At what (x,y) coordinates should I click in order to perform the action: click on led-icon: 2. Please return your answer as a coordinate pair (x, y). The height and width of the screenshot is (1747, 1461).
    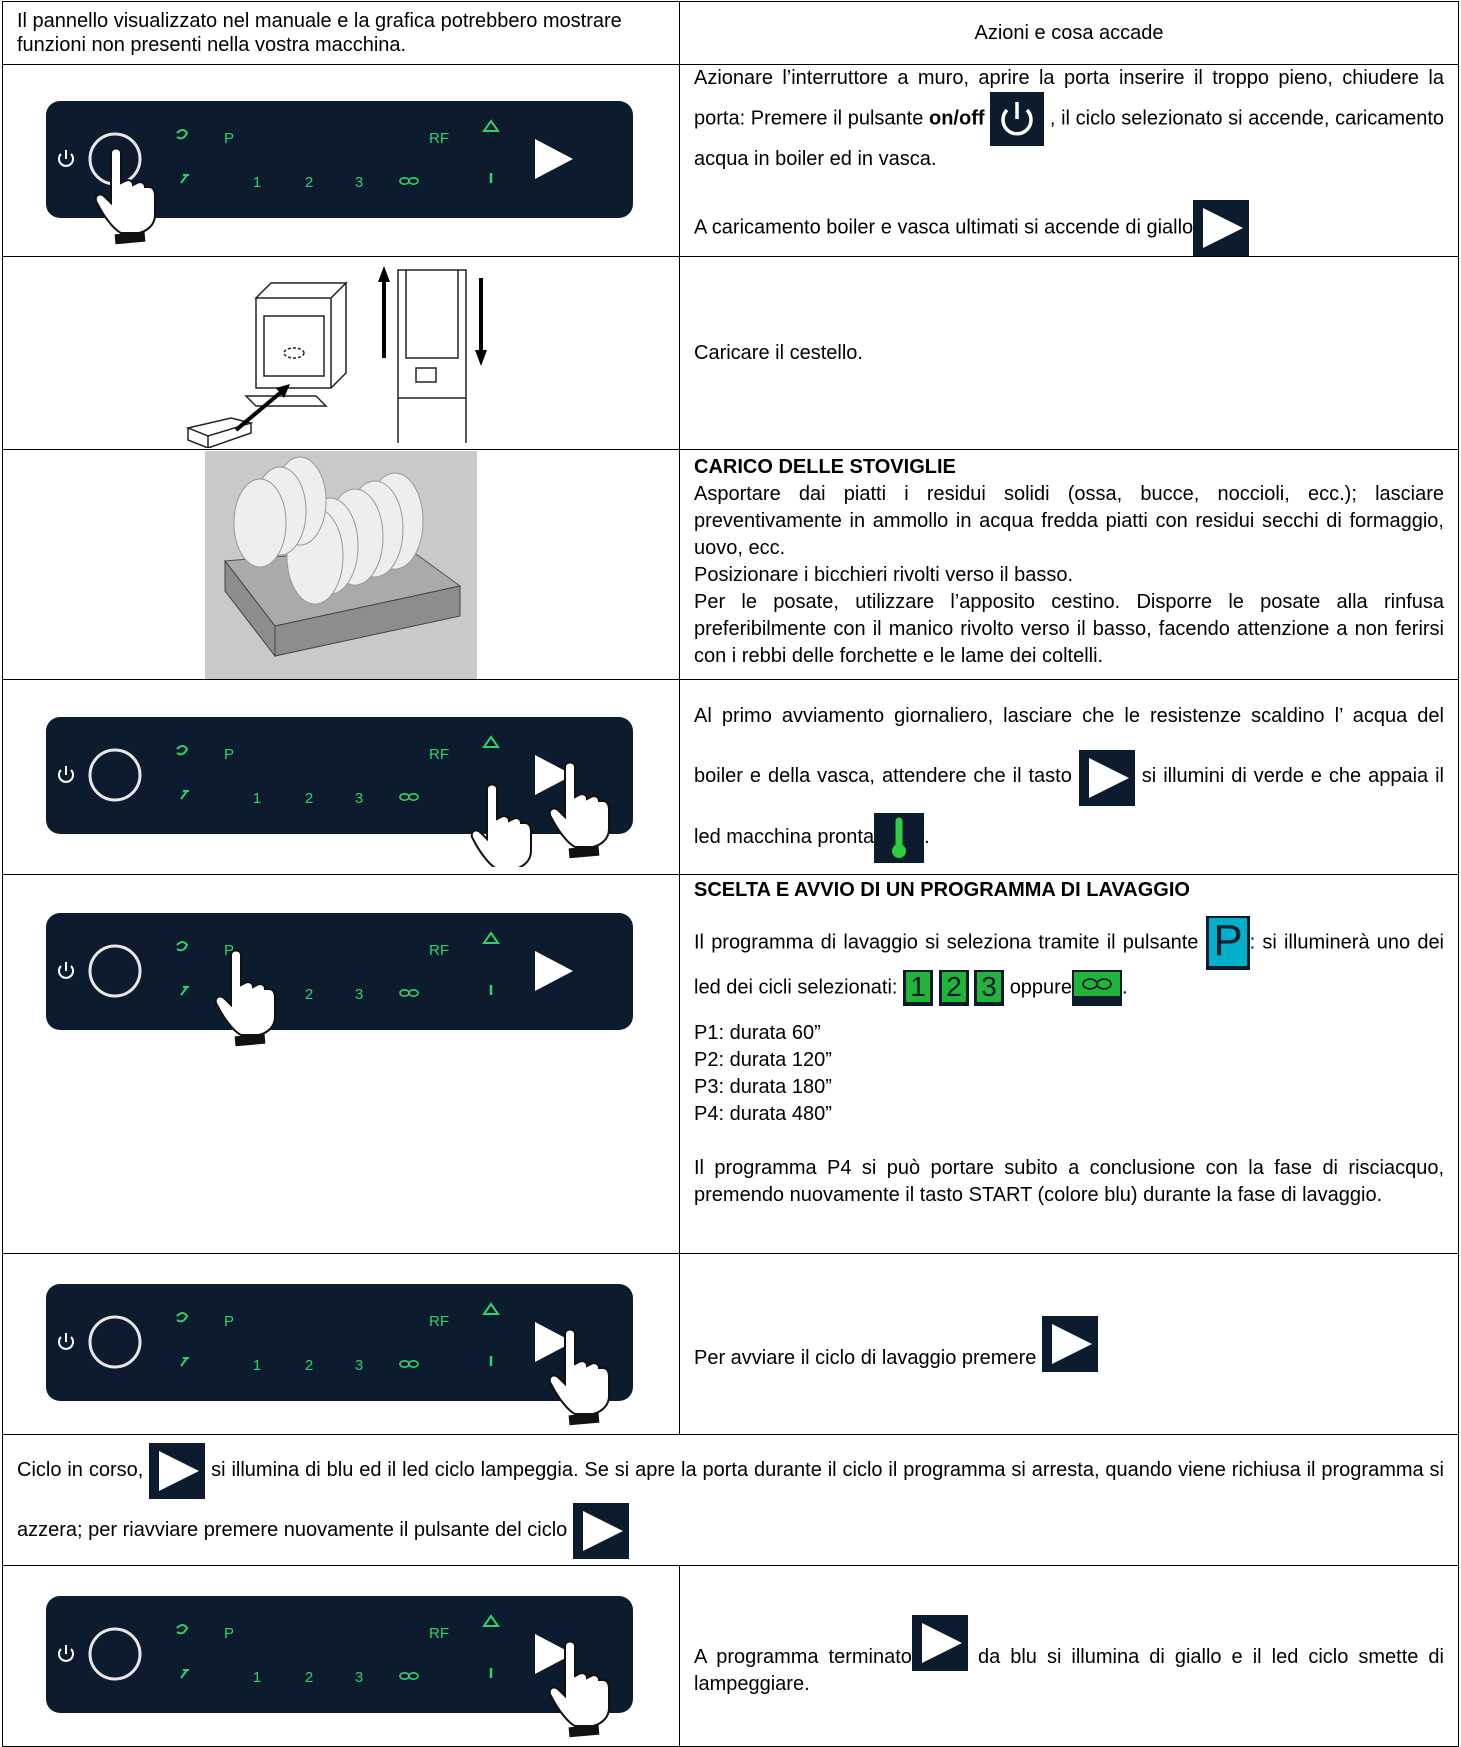
    Looking at the image, I should click on (953, 988).